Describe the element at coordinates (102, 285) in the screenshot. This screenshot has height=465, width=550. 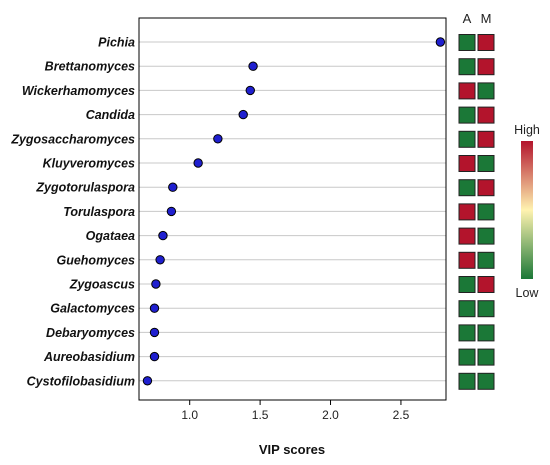
I see `genus-label: Zygoascus` at that location.